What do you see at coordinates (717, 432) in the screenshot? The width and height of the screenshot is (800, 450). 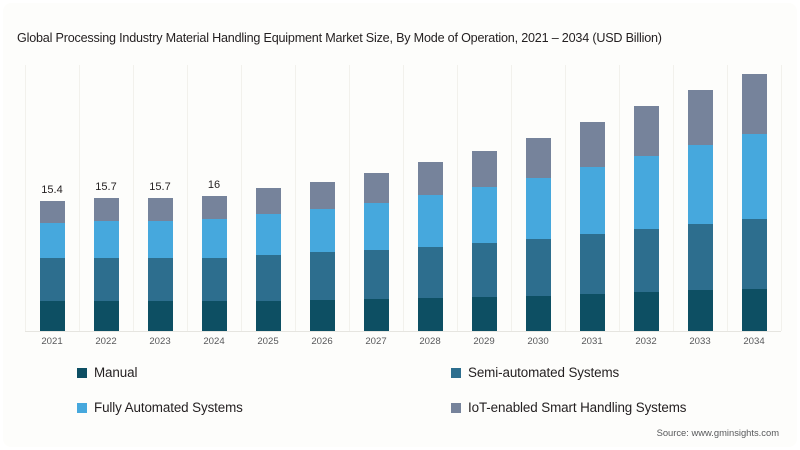 I see `source-credit: Source: www.gminsights.com` at bounding box center [717, 432].